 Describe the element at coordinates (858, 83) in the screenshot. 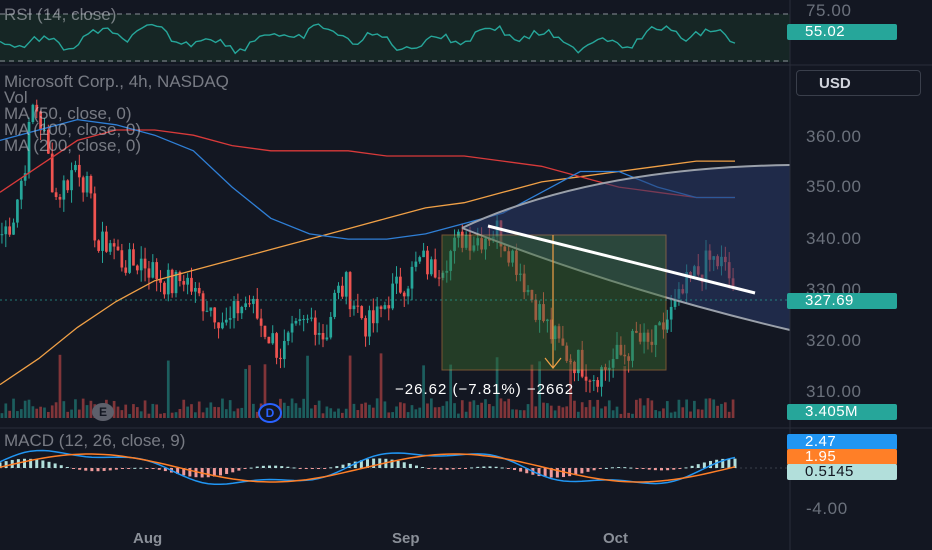

I see `currency-button: USD` at that location.